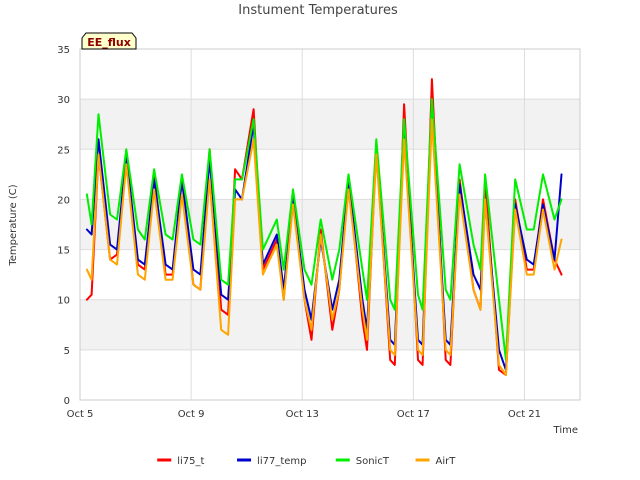  Describe the element at coordinates (413, 414) in the screenshot. I see `x-tick-label-oct-17: Oct 17` at that location.